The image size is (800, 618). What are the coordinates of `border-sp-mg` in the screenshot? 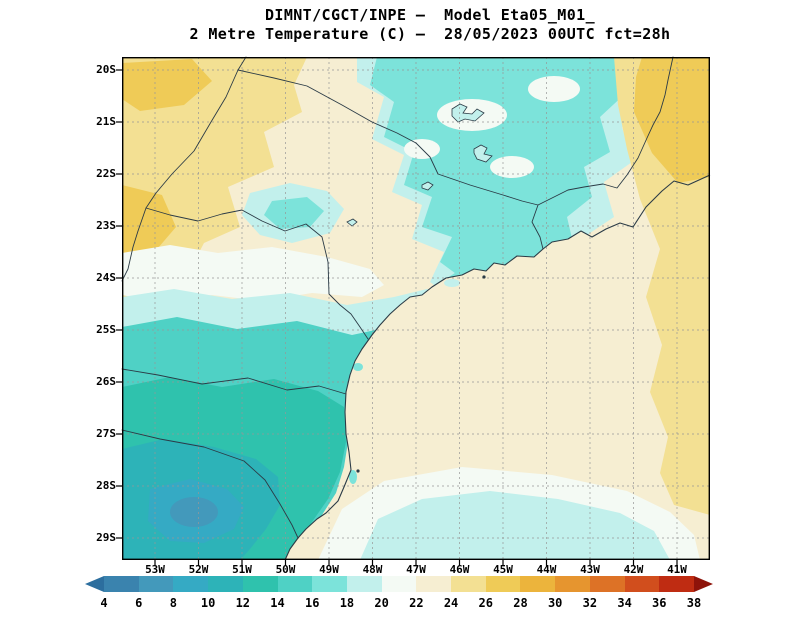 It's located at (455, 131).